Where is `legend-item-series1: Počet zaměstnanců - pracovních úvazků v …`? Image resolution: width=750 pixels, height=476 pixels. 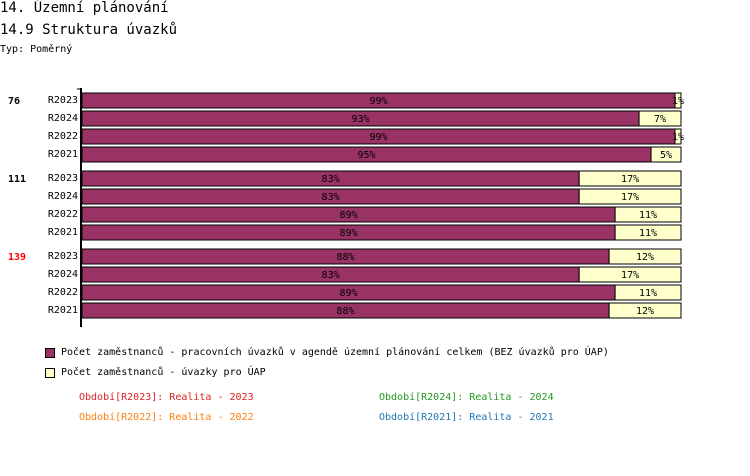
legend-item-series1: Počet zaměstnanců - pracovních úvazků v … is located at coordinates (327, 352).